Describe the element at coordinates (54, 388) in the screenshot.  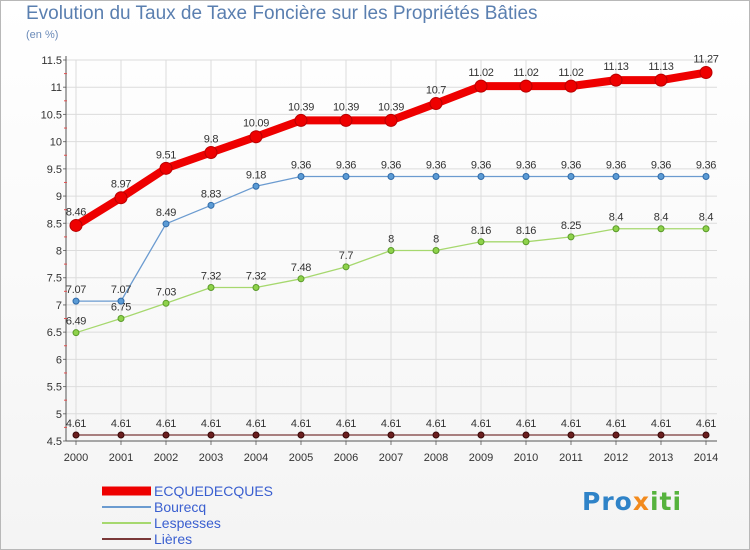
I see `y-tick-label: 5.5` at that location.